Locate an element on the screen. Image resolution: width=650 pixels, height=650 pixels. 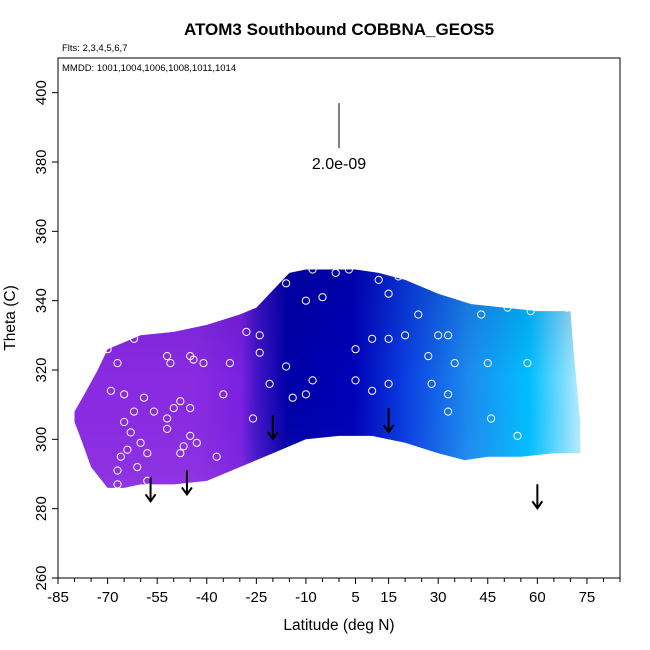
x-axis-label: Latitude (deg N) is located at coordinates (338, 625).